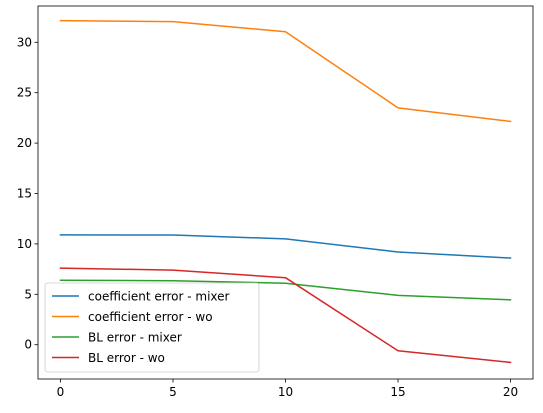 This screenshot has width=543, height=413. Describe the element at coordinates (397, 392) in the screenshot. I see `x-tick-label: 15` at that location.